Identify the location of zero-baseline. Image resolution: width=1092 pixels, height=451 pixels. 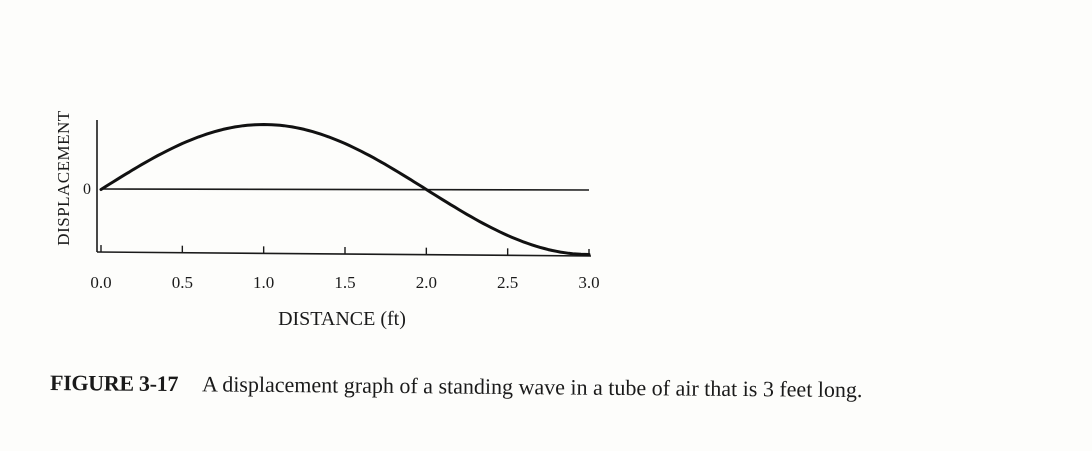
(345, 189).